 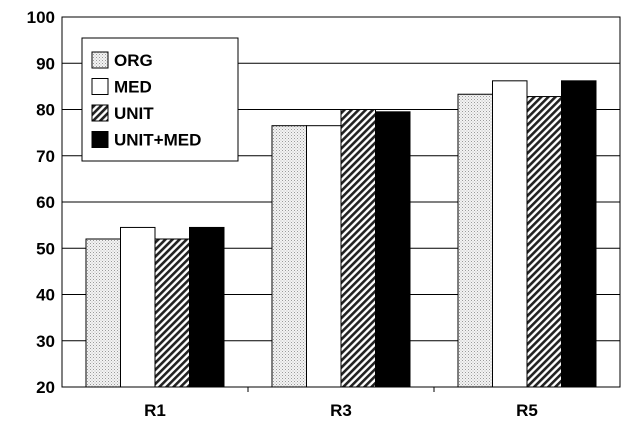 What do you see at coordinates (579, 234) in the screenshot?
I see `bar-unit-med-r5` at bounding box center [579, 234].